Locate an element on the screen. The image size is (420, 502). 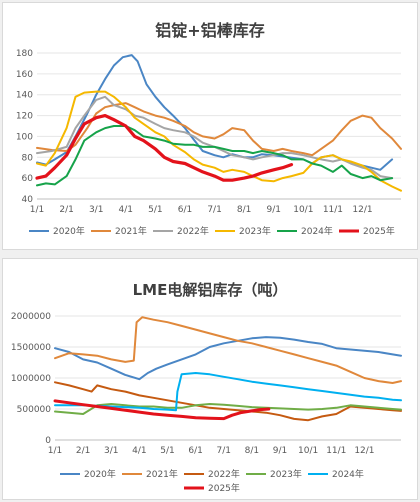
y-tick-label: 1000000 is located at coordinates (31, 379).